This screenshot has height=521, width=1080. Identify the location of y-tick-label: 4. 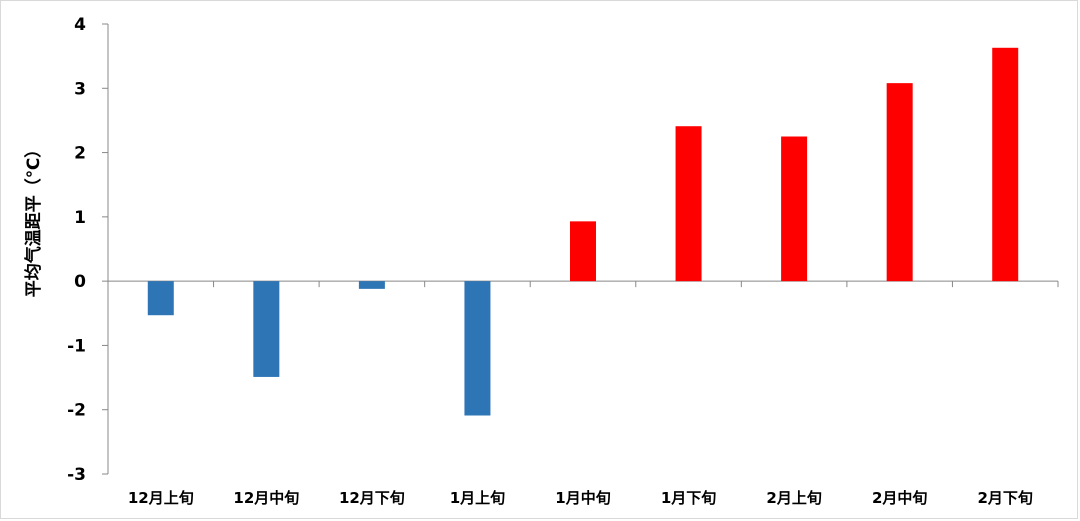
(80, 25).